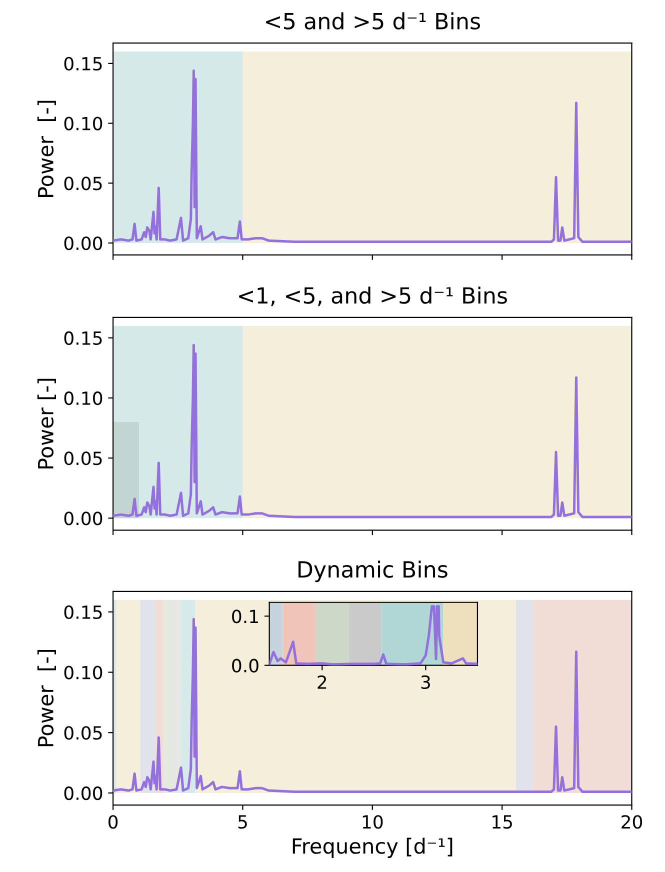  What do you see at coordinates (245, 665) in the screenshot?
I see `y-tick-label: 0.0` at bounding box center [245, 665].